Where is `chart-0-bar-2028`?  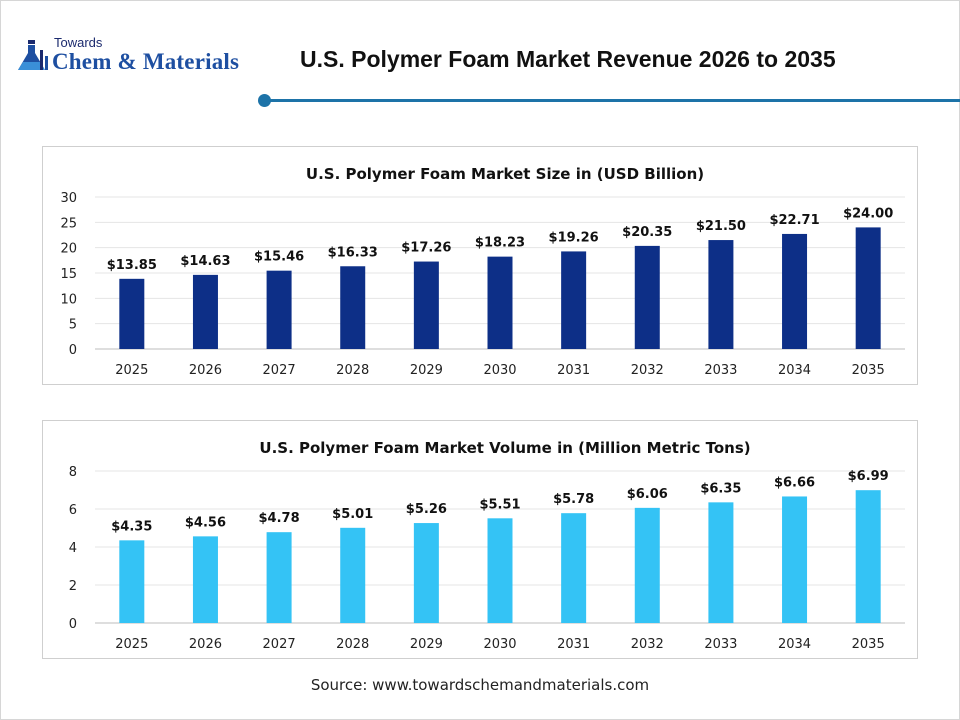 chart-0-bar-2028 is located at coordinates (353, 307).